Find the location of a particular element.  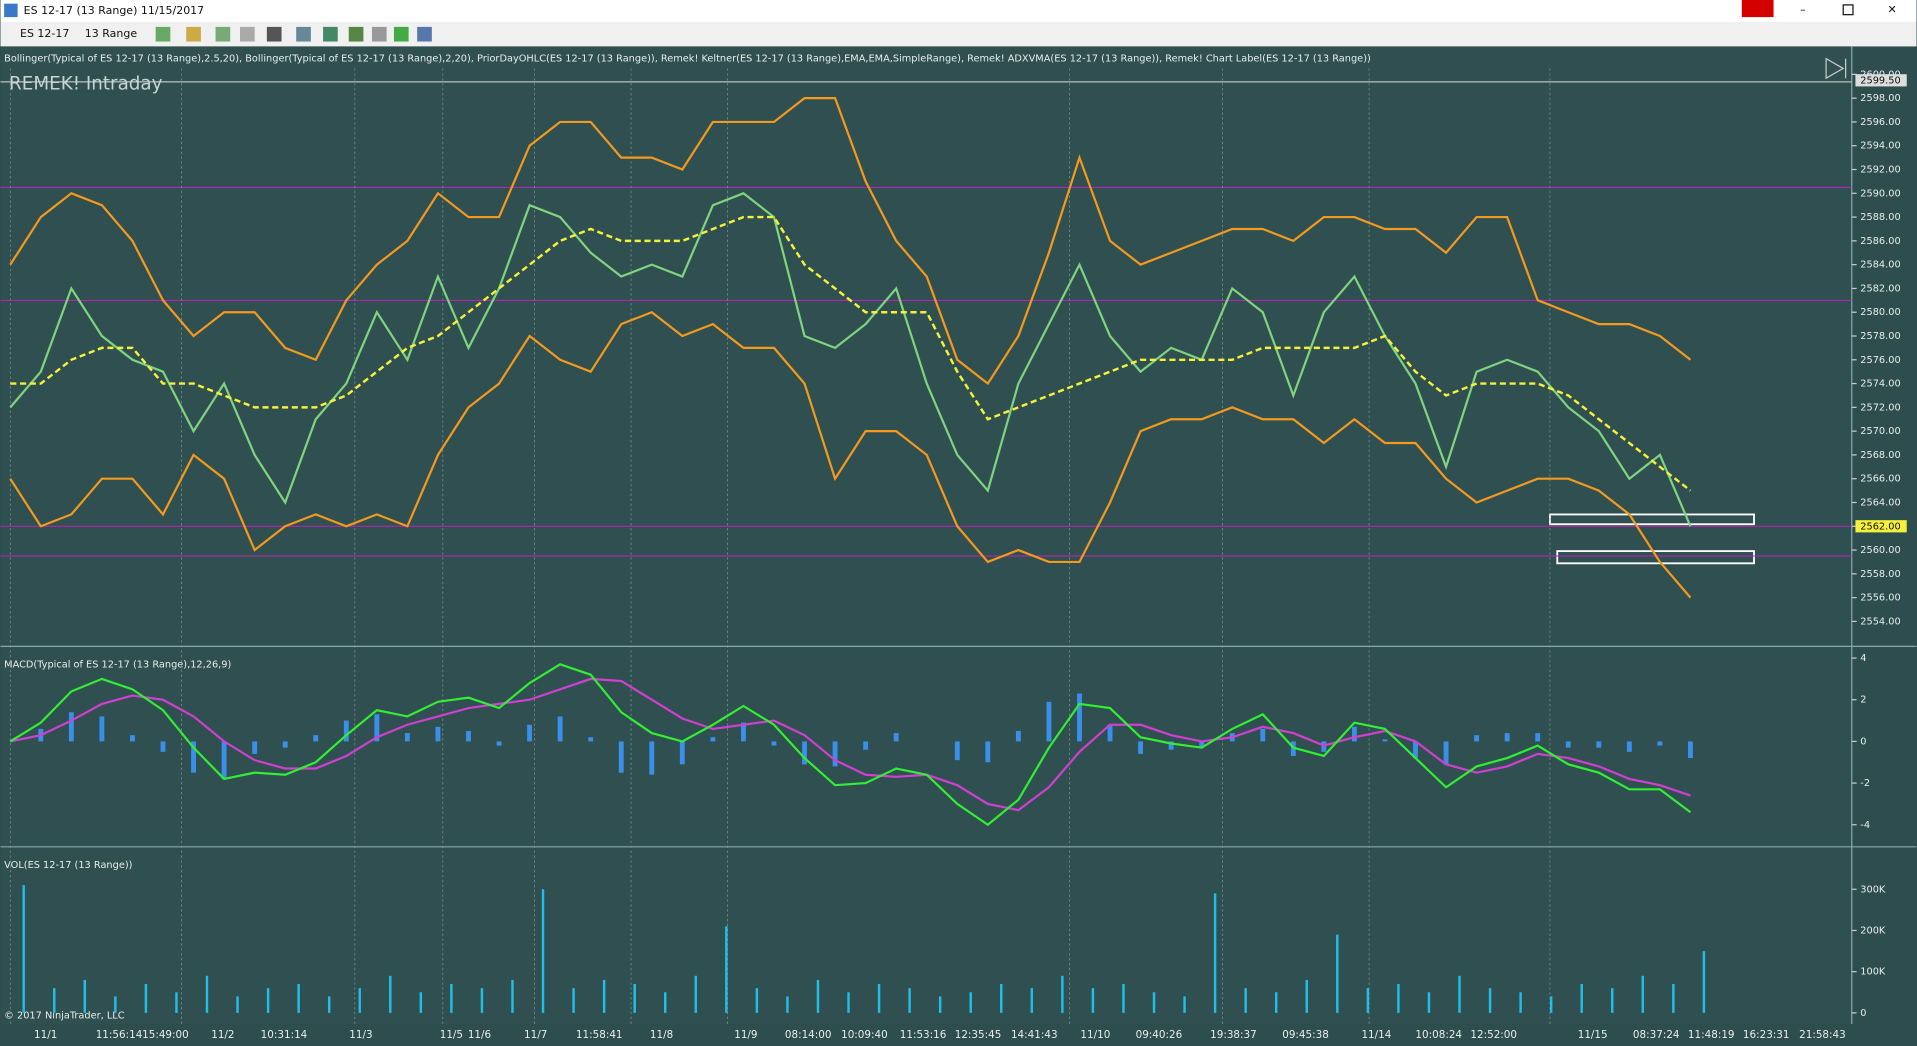

x-tick-label: 11/14 is located at coordinates (1376, 1035).